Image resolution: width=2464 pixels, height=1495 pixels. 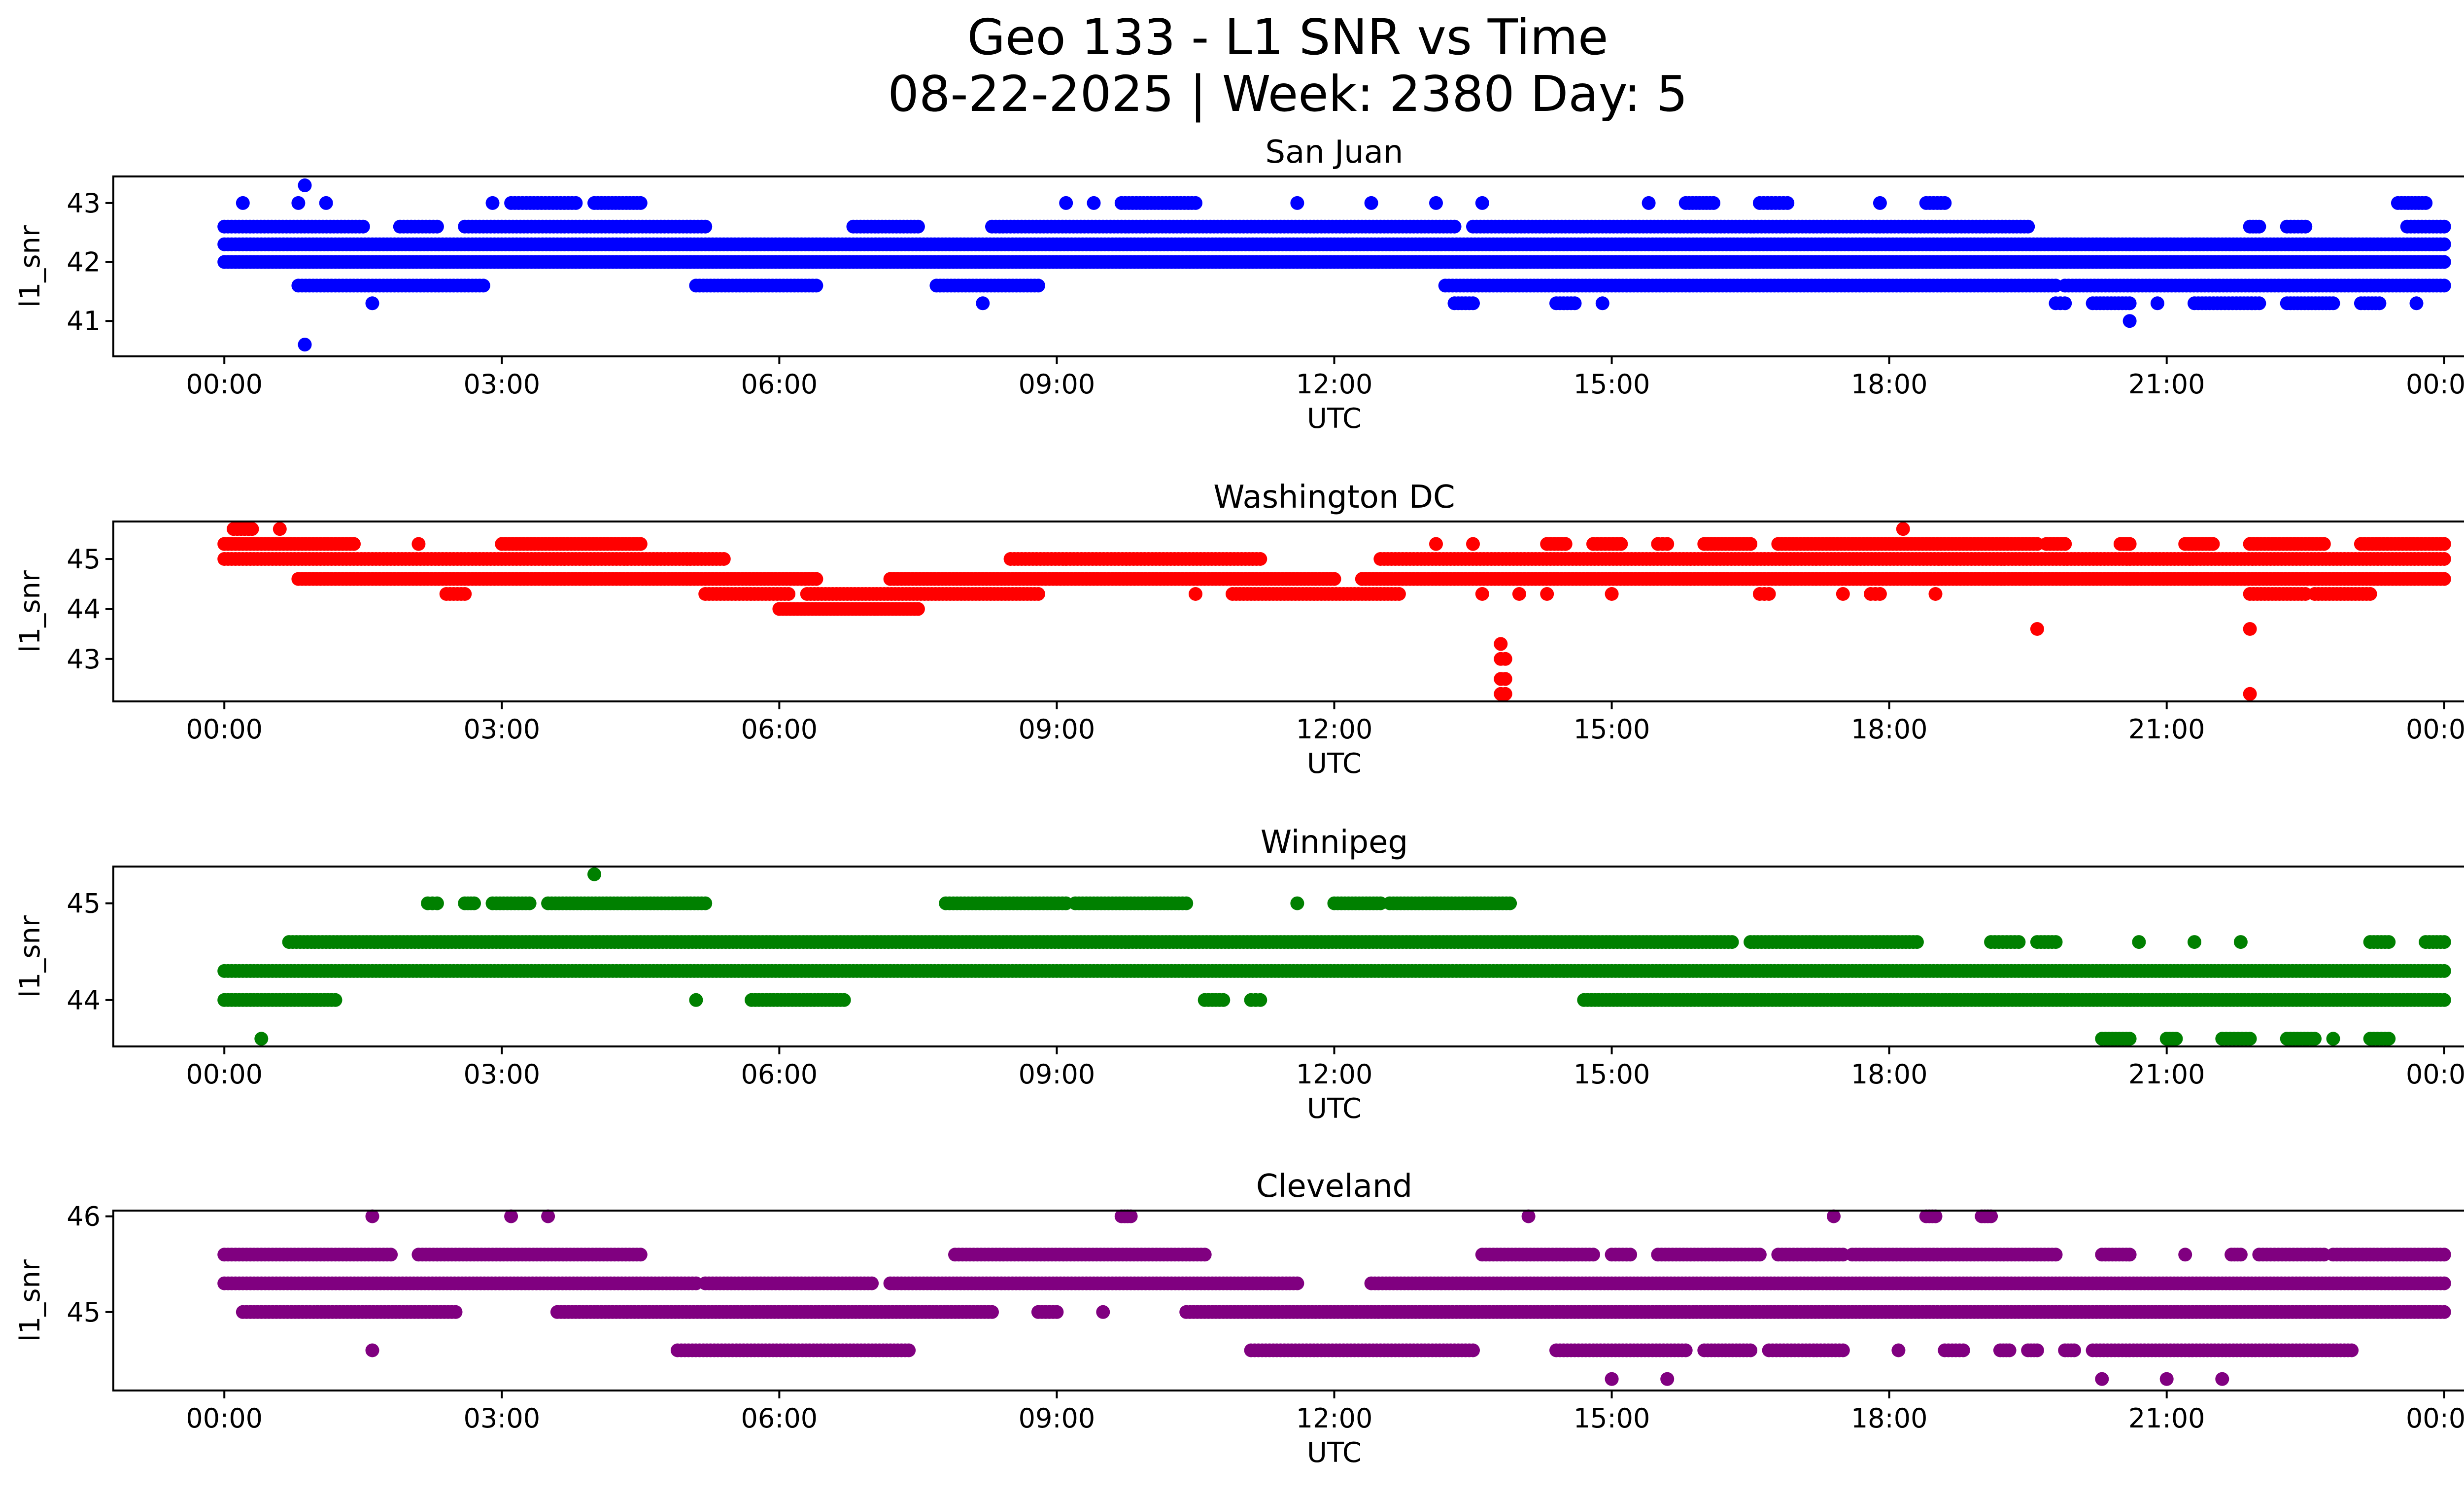 I want to click on washington-dc-ytick-label: 43, so click(x=84, y=659).